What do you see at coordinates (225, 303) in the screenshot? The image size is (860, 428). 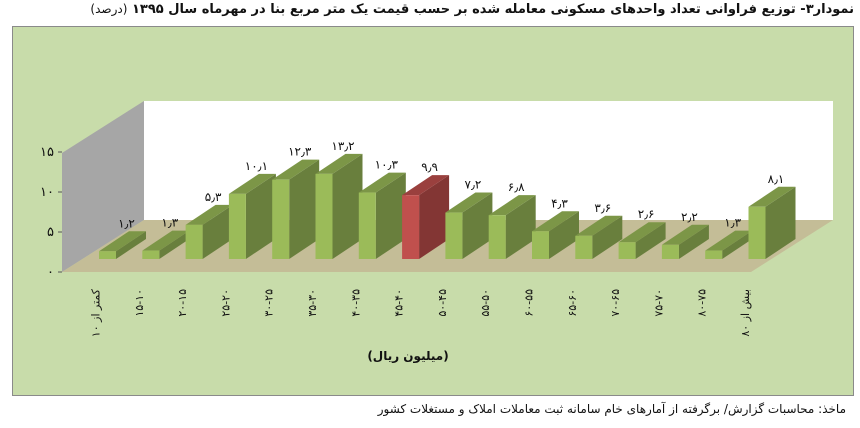 I see `x-tick-label: ۲۵-۲۰` at bounding box center [225, 303].